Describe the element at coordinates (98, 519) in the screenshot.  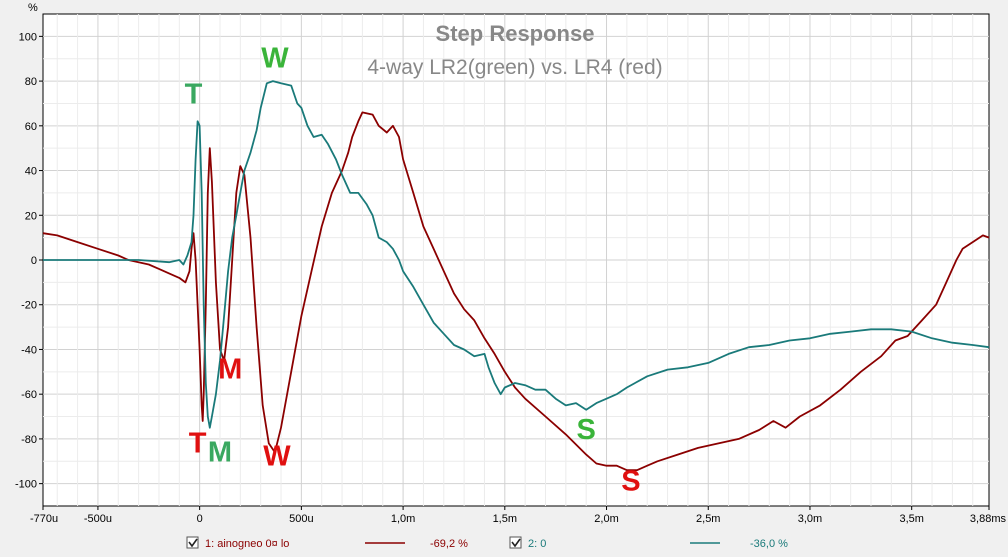
I see `x-tick-label: -500u` at that location.